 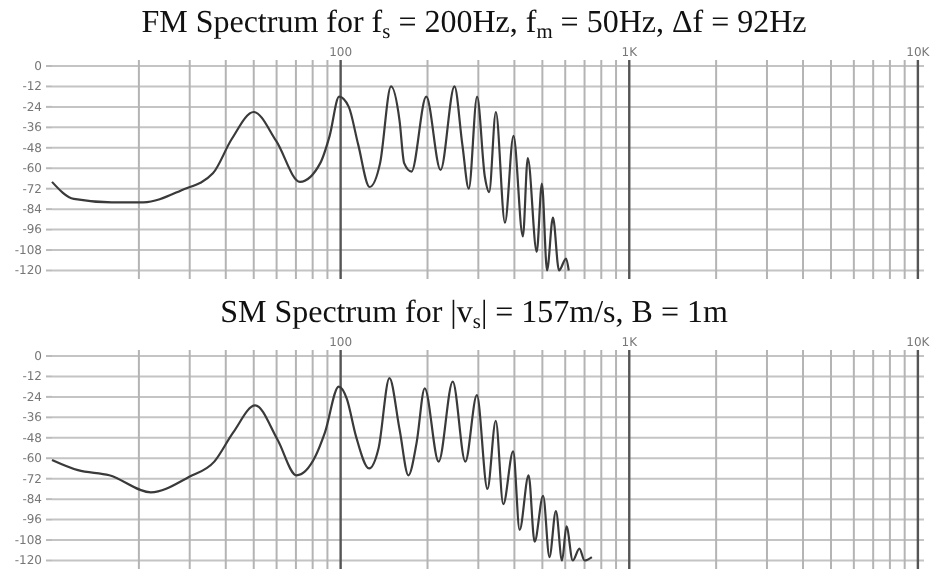 I want to click on chart-title: FM Spectrum for f$_{s}$ = 200Hz, f$_{m}$ = 50Hz, Δf = 92Hz, so click(x=474, y=25).